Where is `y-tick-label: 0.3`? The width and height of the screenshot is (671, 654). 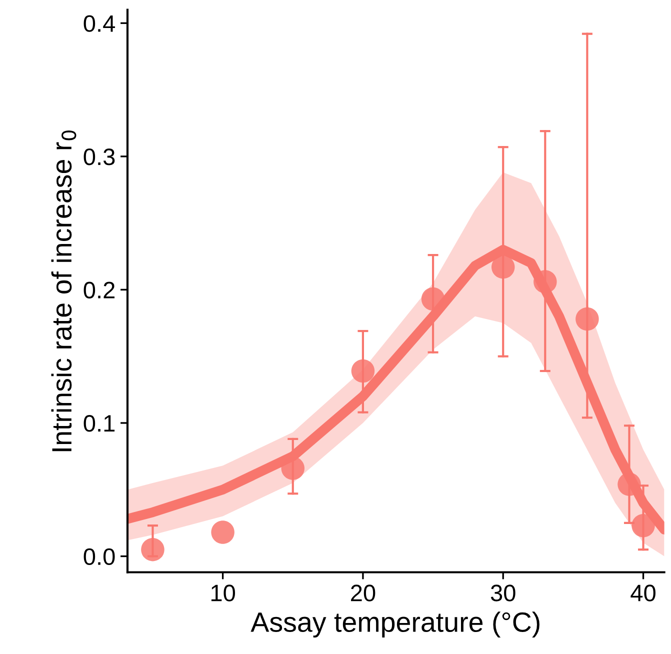
y-tick-label: 0.3 is located at coordinates (99, 157).